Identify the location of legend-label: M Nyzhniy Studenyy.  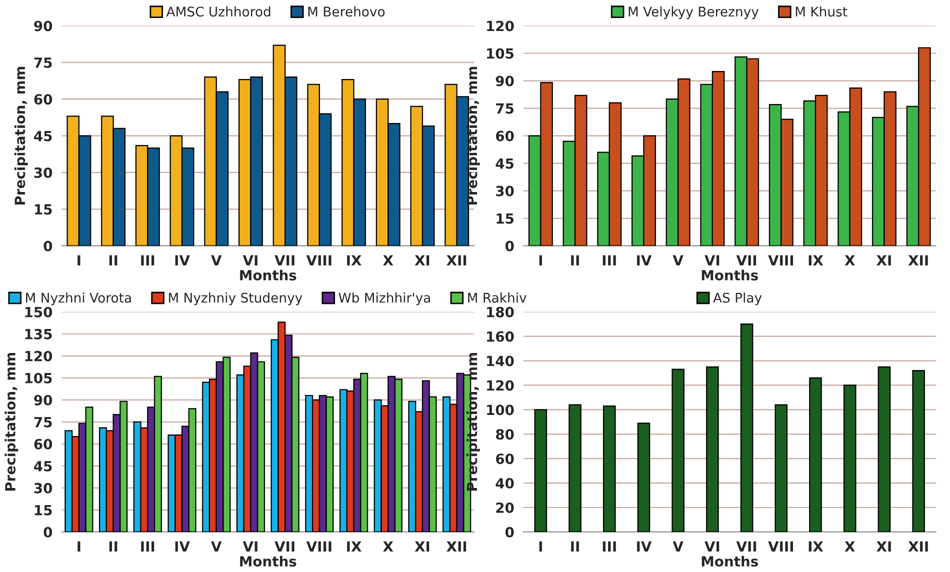
(235, 299).